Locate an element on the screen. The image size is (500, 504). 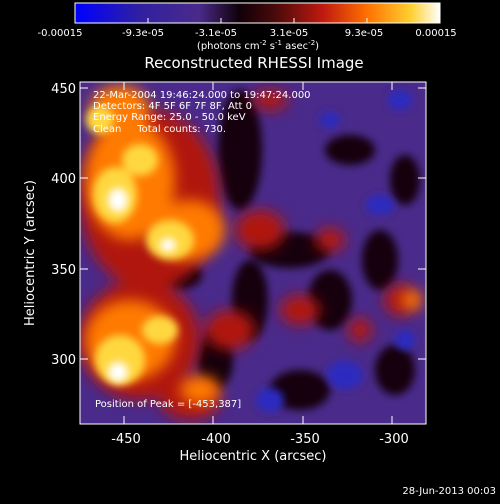
colorbar-tick-label: -0.00015 is located at coordinates (60, 33).